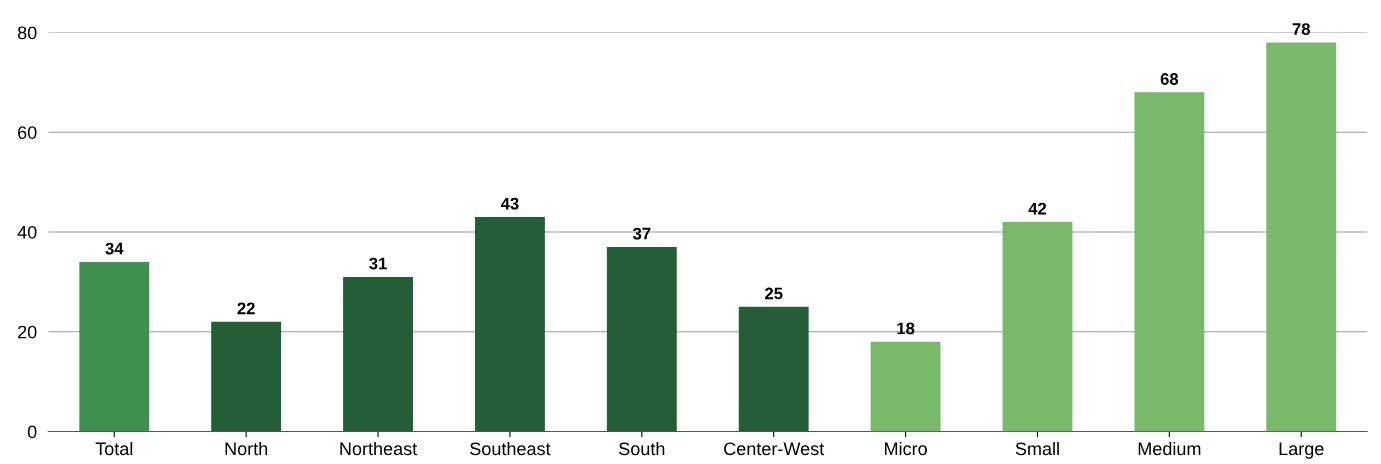  I want to click on data-label: 25, so click(774, 293).